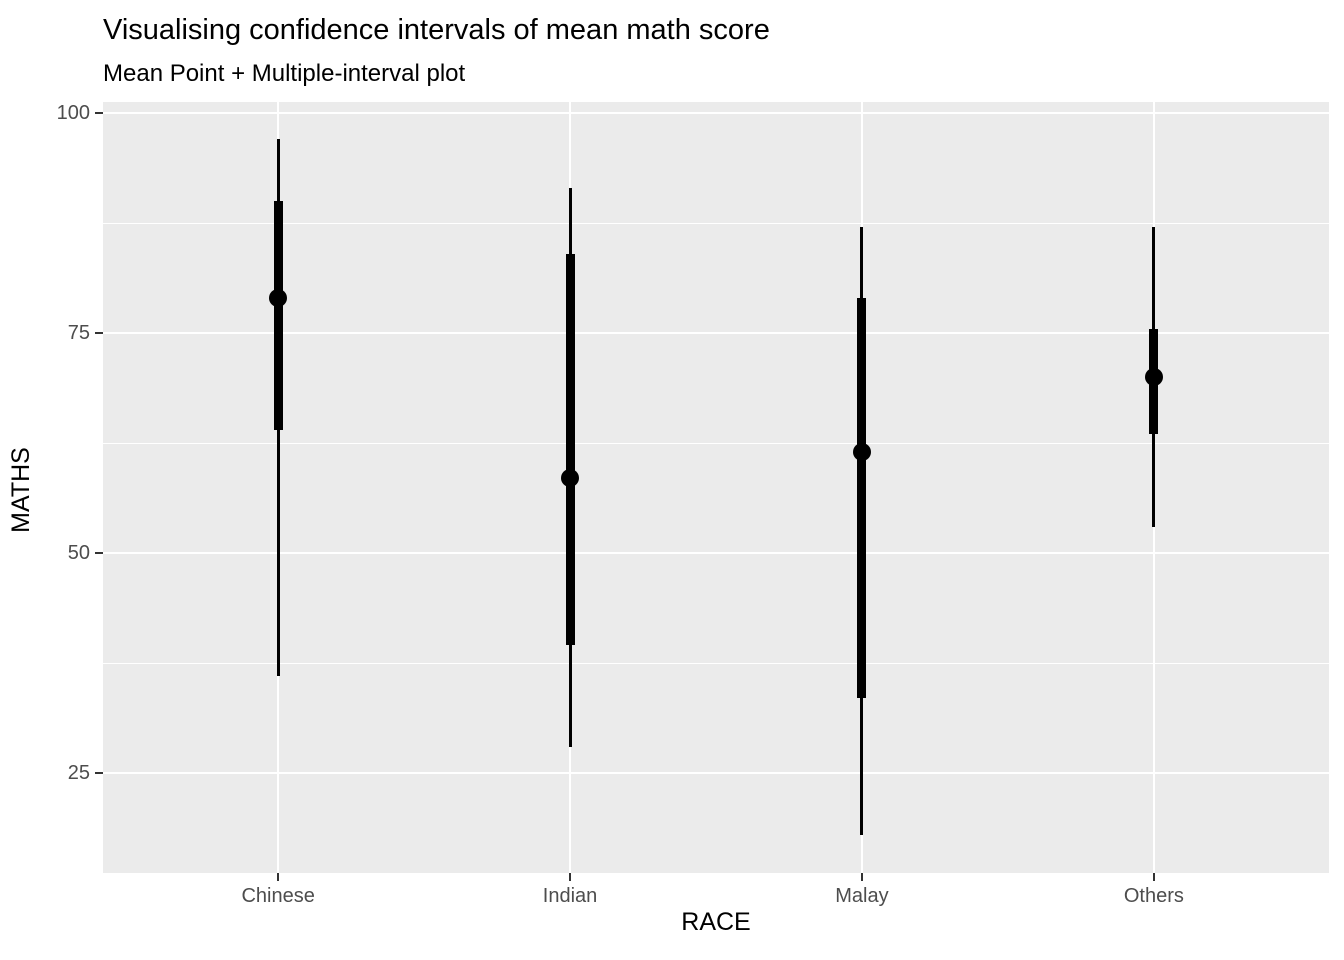 The height and width of the screenshot is (960, 1344). What do you see at coordinates (861, 877) in the screenshot?
I see `x-tick-mark-malay` at bounding box center [861, 877].